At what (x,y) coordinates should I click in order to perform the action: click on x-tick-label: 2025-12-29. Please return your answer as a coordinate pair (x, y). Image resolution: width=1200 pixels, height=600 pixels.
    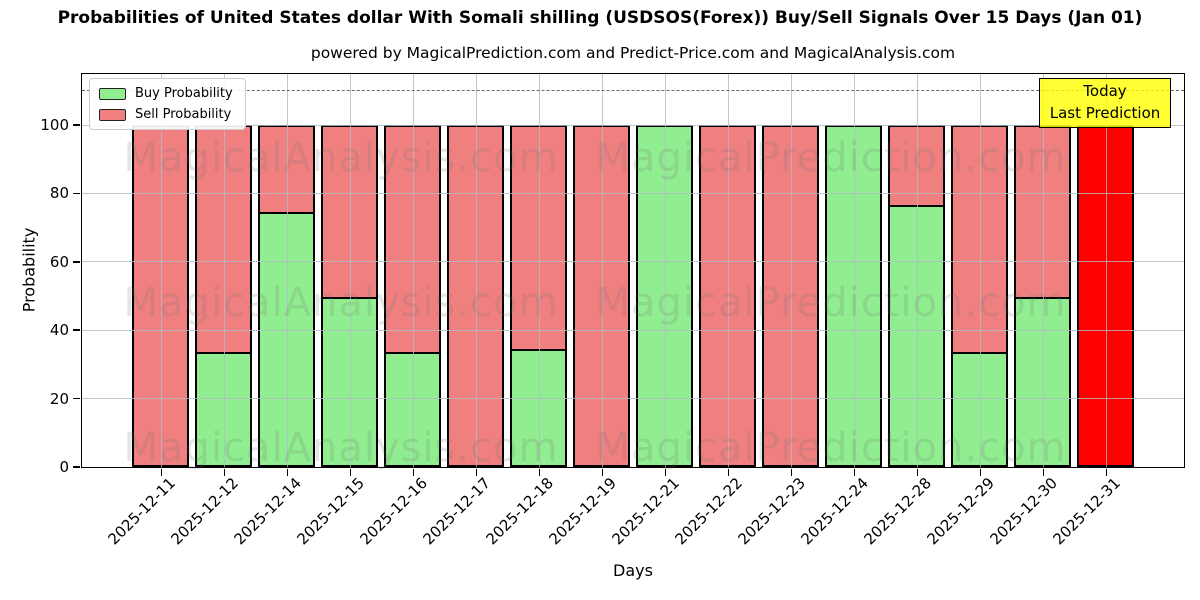
    Looking at the image, I should click on (961, 511).